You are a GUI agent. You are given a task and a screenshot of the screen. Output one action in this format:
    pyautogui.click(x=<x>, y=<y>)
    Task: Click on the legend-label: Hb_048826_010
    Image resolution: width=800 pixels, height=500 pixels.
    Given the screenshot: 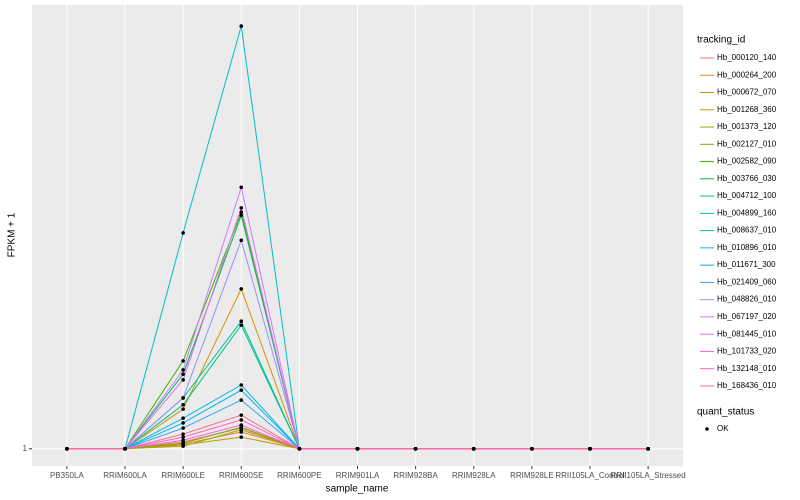 What is the action you would take?
    pyautogui.click(x=747, y=299)
    